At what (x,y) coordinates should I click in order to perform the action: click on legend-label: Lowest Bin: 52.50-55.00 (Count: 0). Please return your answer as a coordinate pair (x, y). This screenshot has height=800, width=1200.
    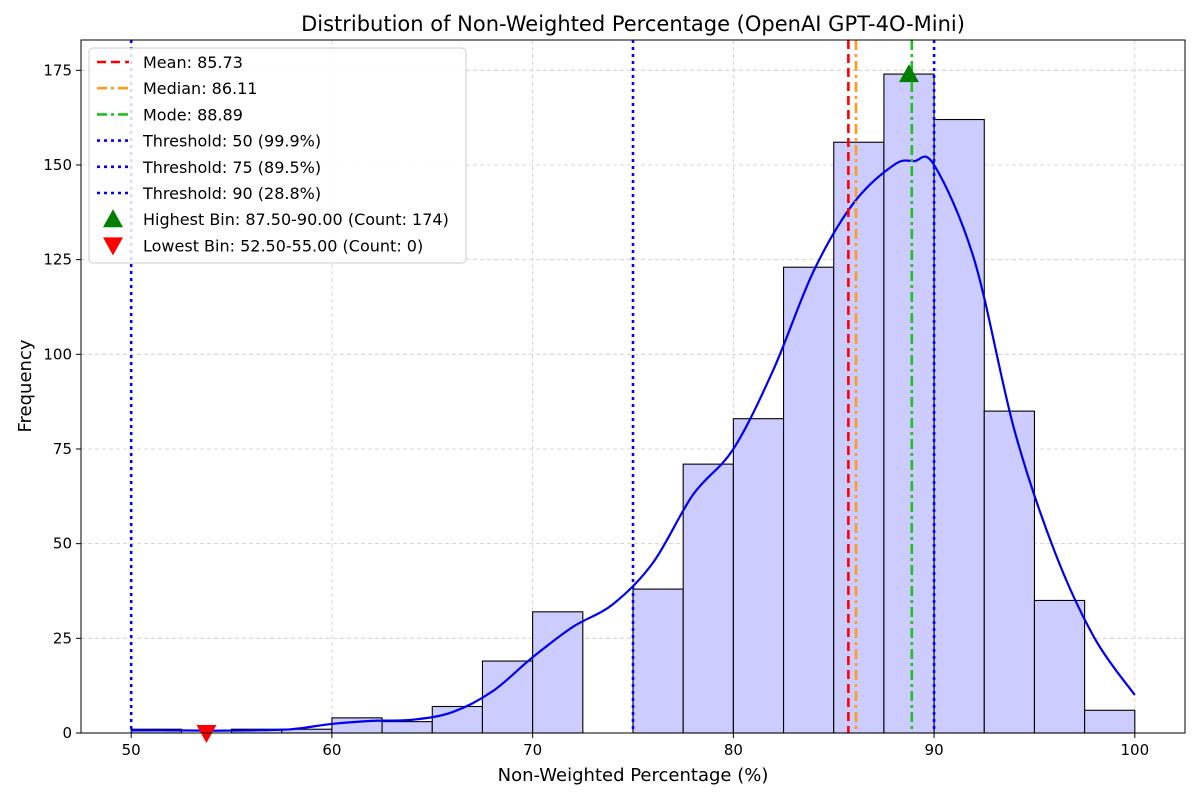
    Looking at the image, I should click on (283, 245).